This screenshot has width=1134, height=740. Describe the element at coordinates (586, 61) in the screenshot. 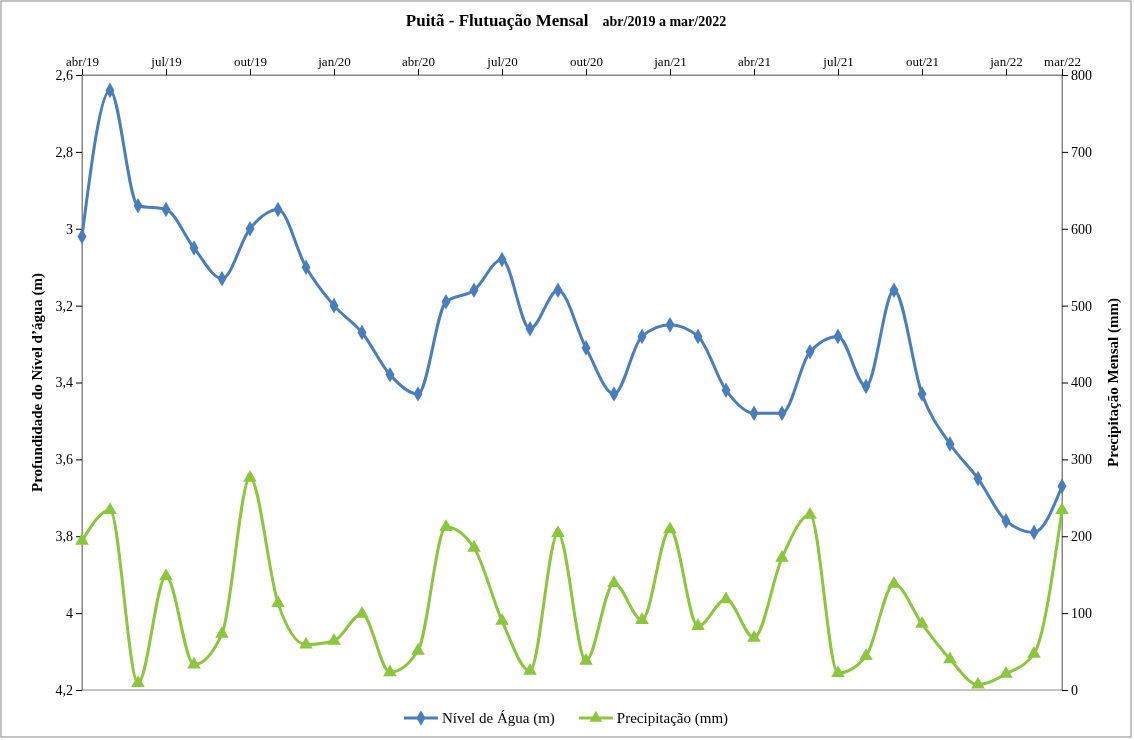

I see `x-tick-label: out/20` at that location.